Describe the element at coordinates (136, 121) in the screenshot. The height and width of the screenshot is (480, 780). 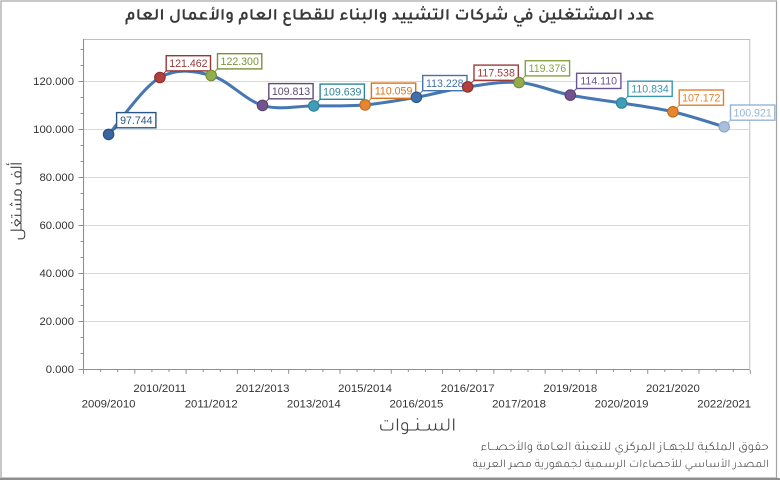
I see `svg-text: 97.744` at that location.